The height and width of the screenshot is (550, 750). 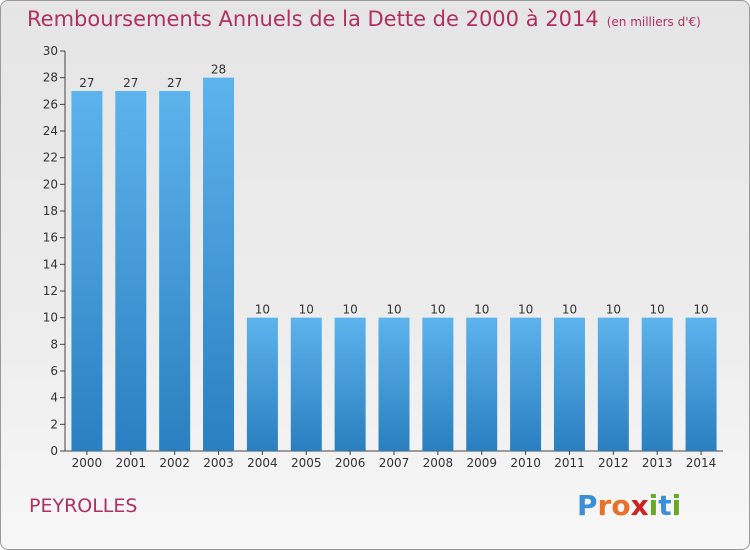 What do you see at coordinates (50, 238) in the screenshot?
I see `y-tick-label: 16` at bounding box center [50, 238].